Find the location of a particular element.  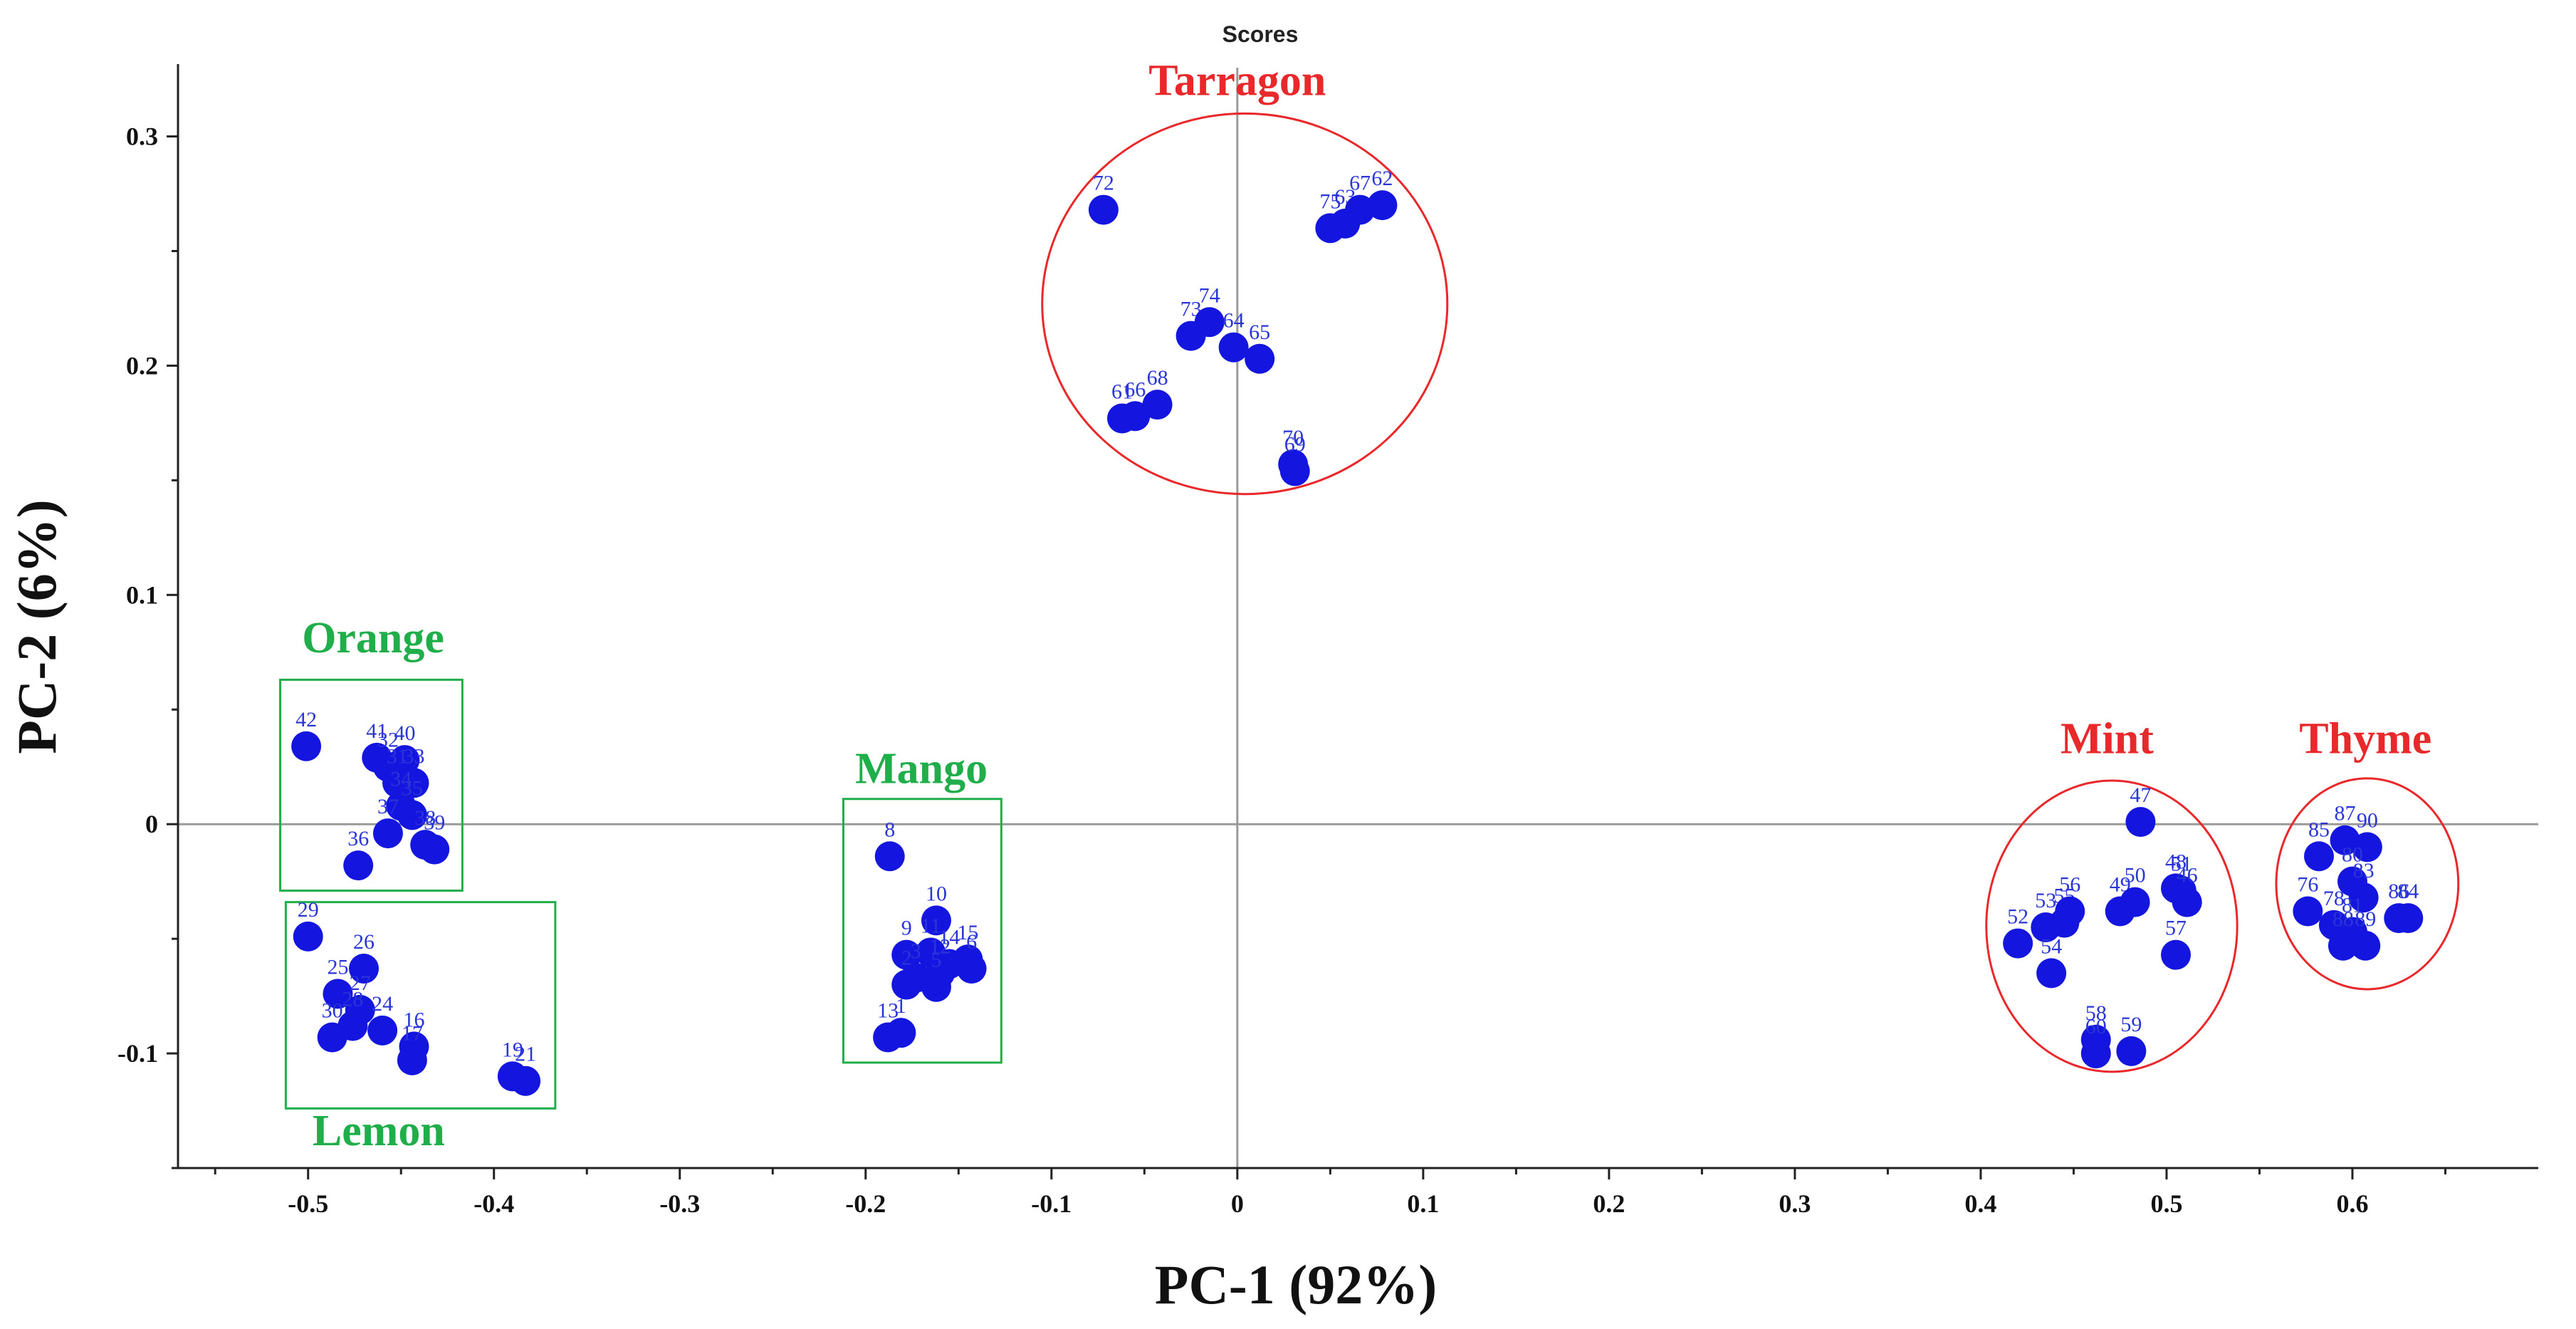

data-point-label: 48 is located at coordinates (2176, 861).